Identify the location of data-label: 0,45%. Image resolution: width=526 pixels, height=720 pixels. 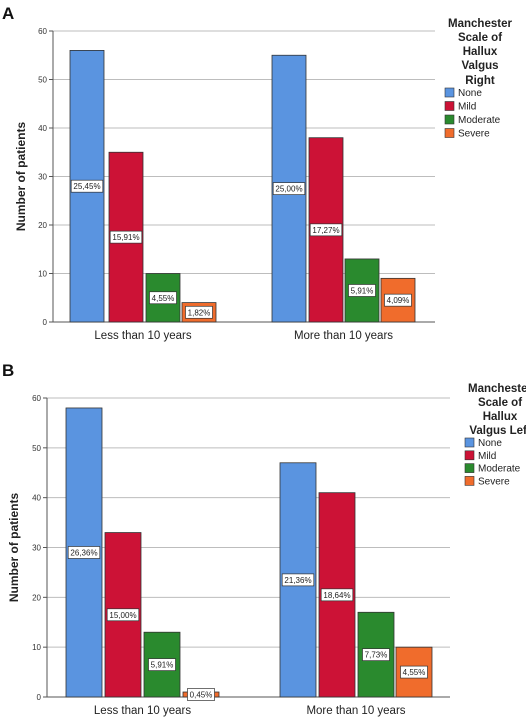
(201, 695).